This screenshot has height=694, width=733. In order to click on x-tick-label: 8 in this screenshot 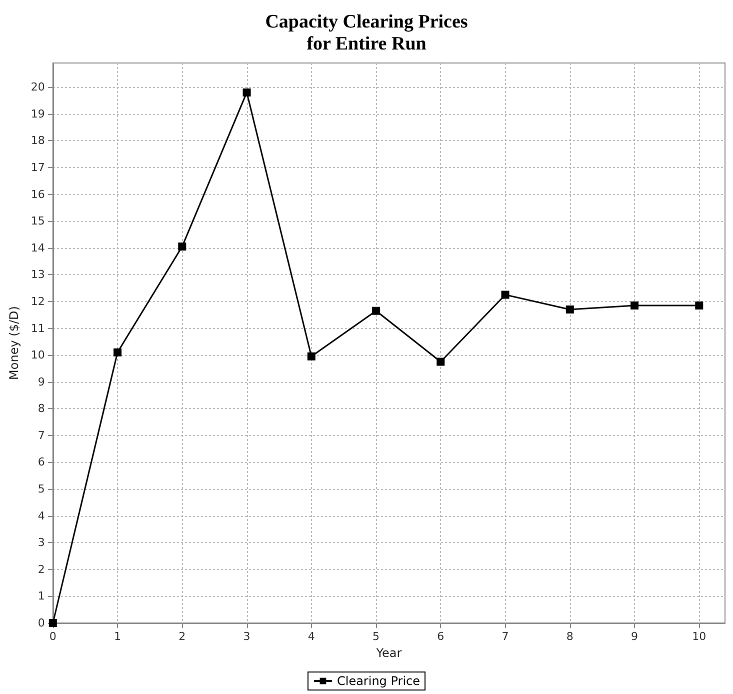, I will do `click(570, 636)`.